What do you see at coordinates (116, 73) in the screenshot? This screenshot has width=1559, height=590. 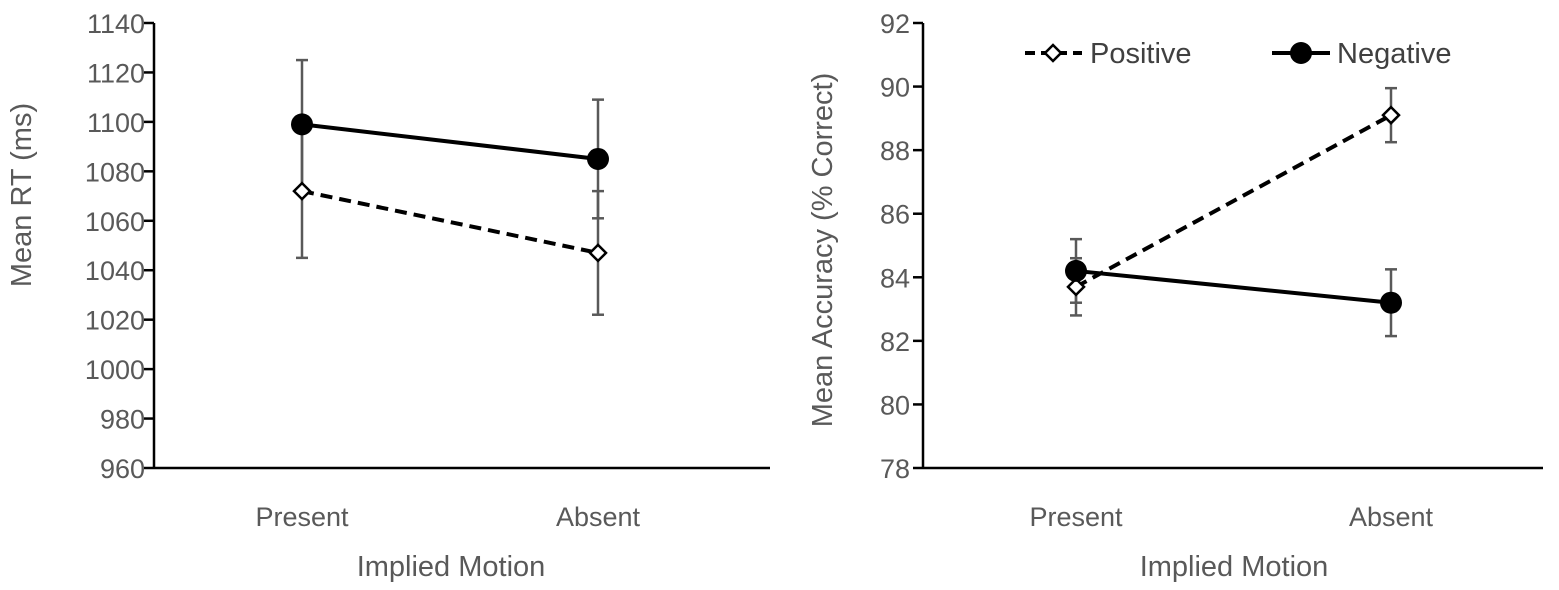 I see `rt-y-tick-label: 1120` at bounding box center [116, 73].